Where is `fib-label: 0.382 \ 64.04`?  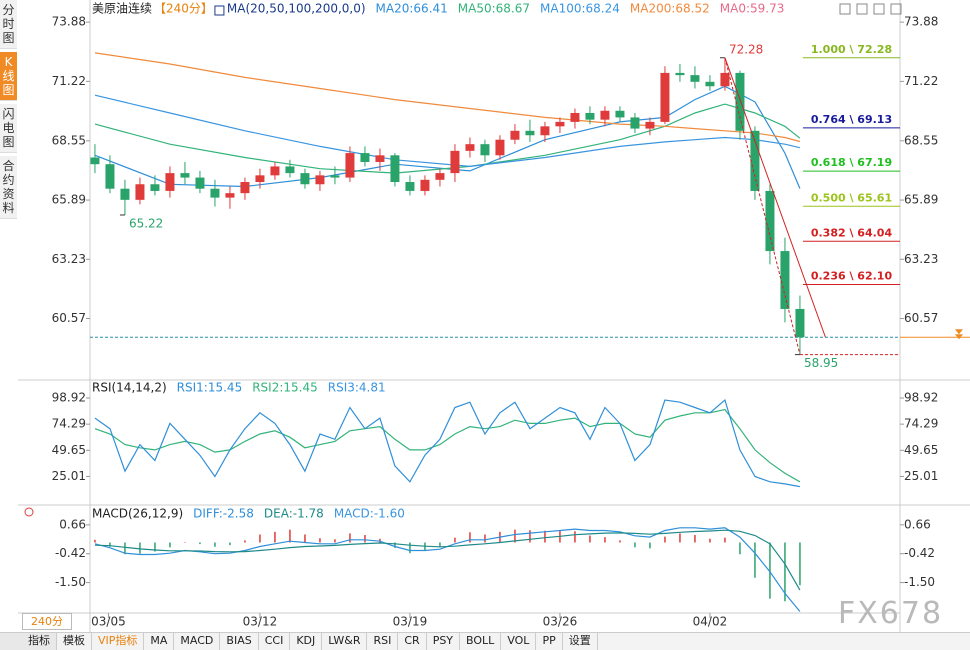
fib-label: 0.382 \ 64.04 is located at coordinates (852, 232).